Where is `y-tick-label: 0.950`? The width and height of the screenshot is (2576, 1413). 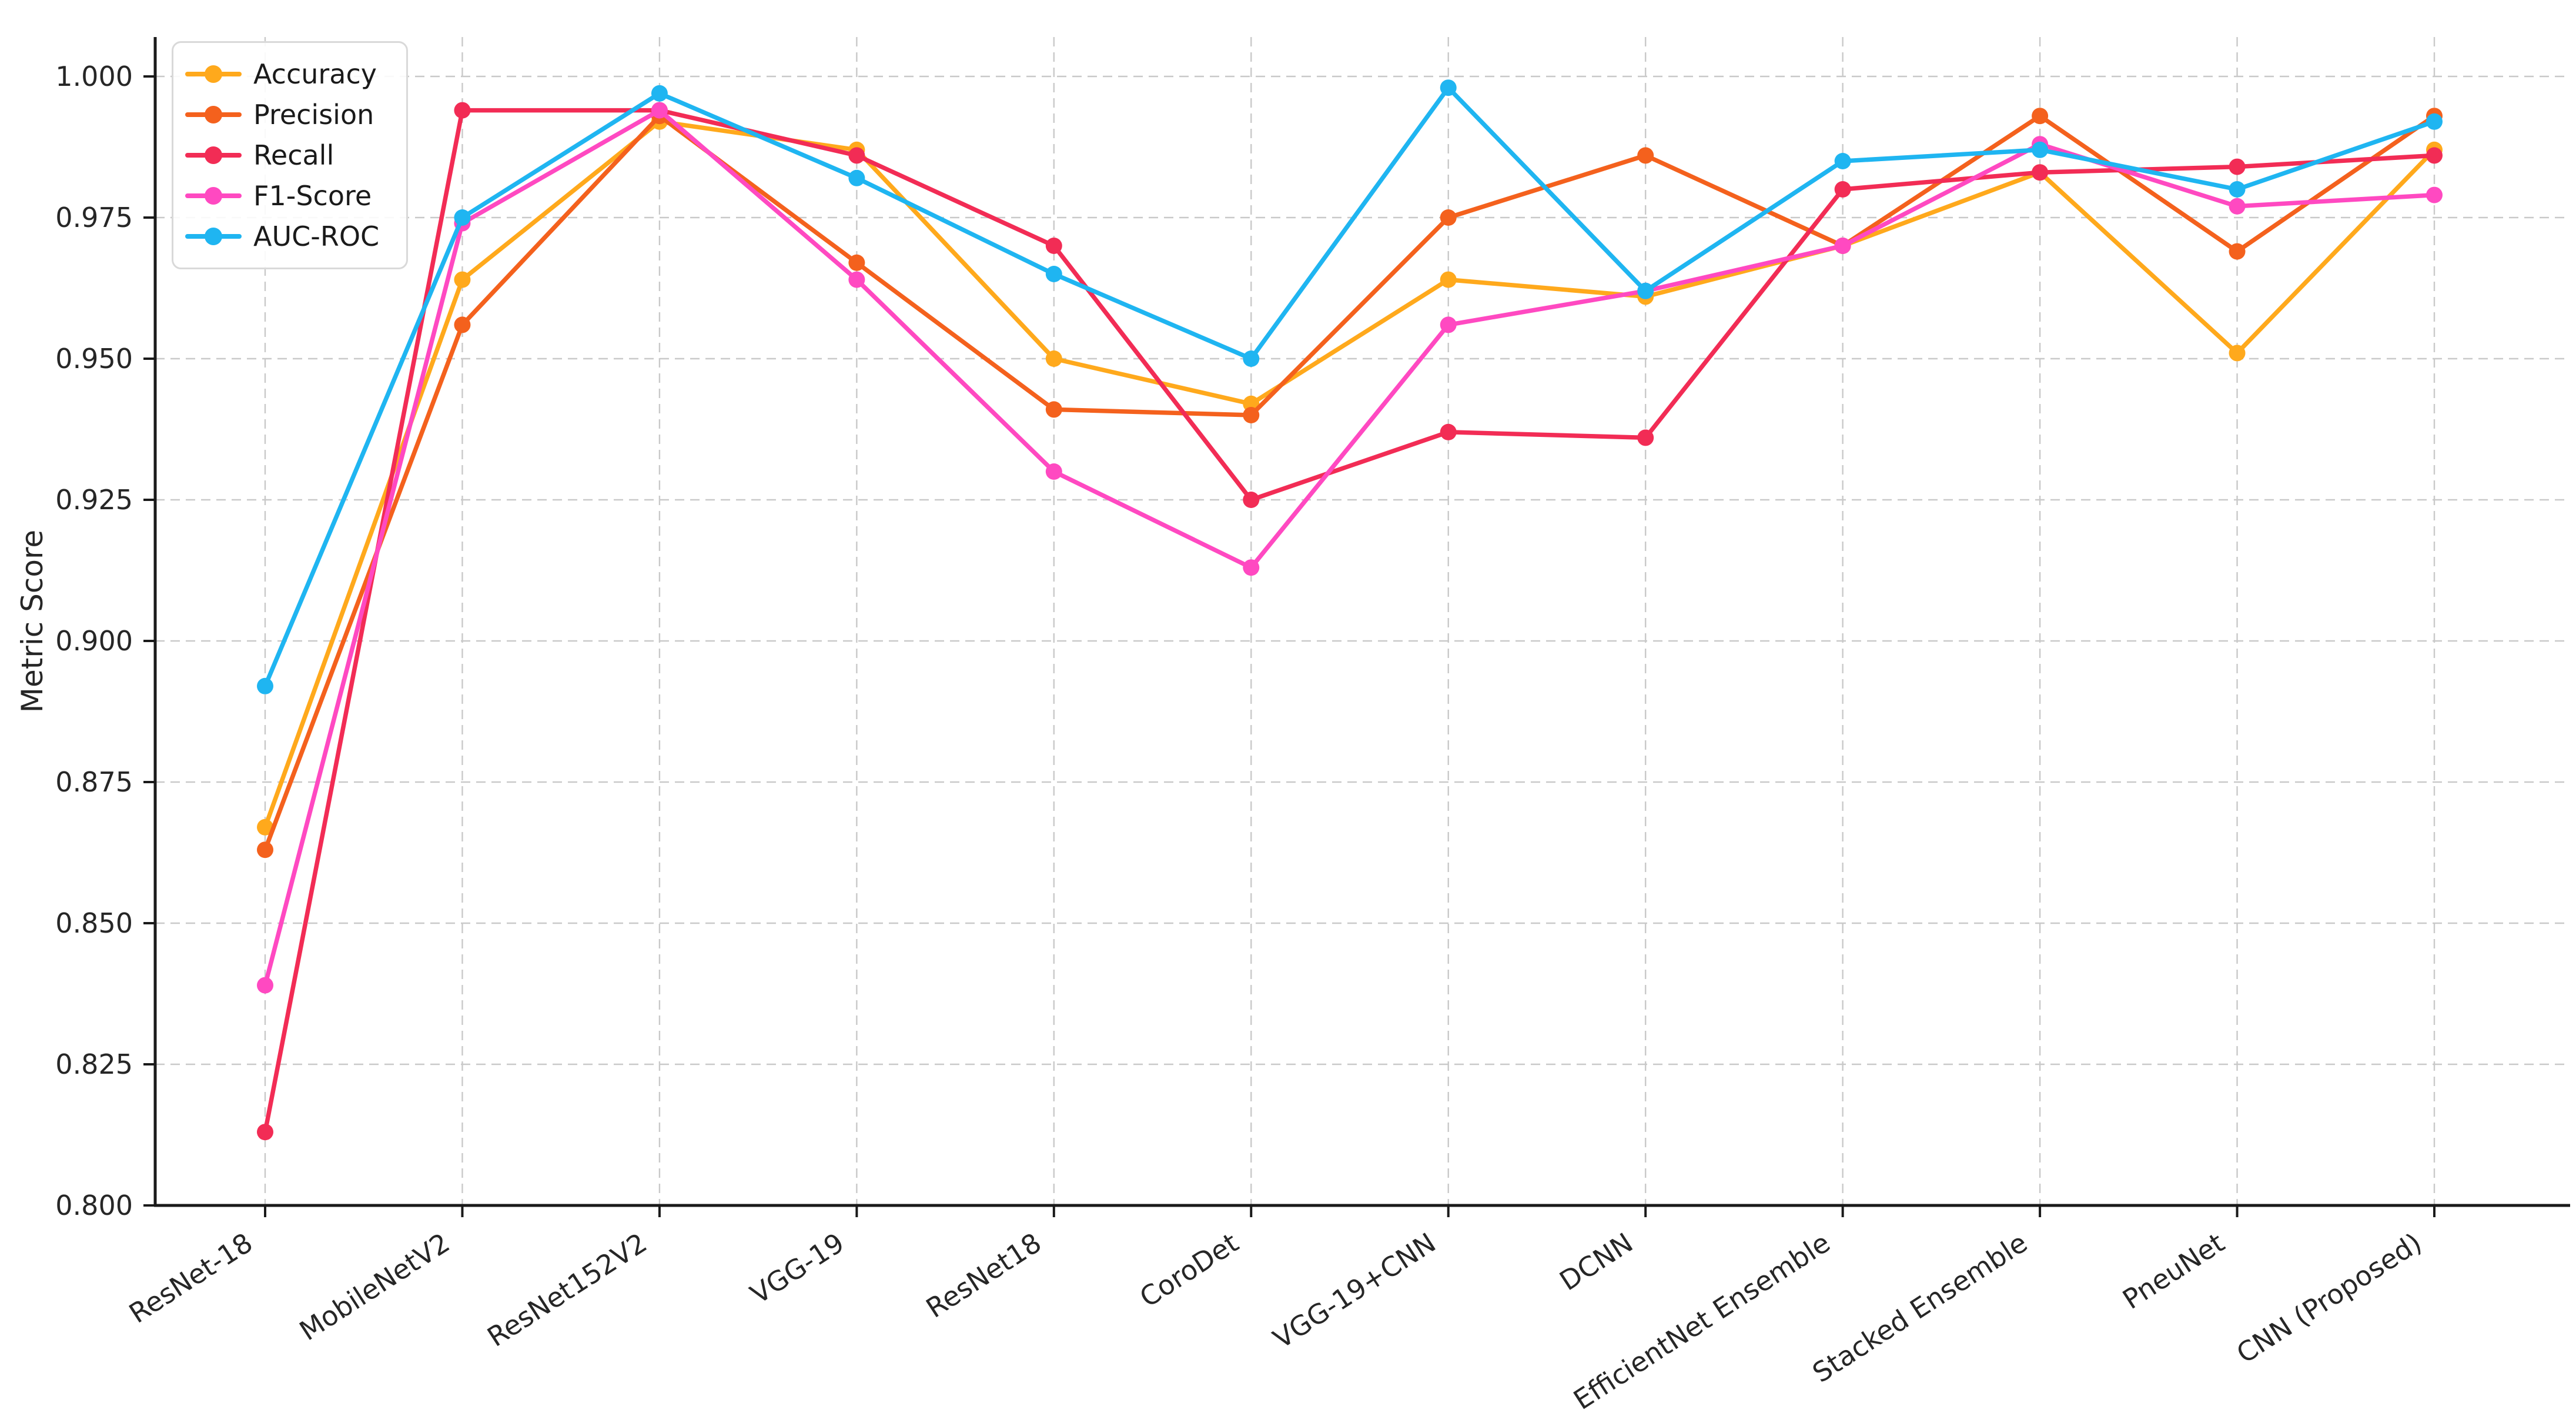 y-tick-label: 0.950 is located at coordinates (94, 359).